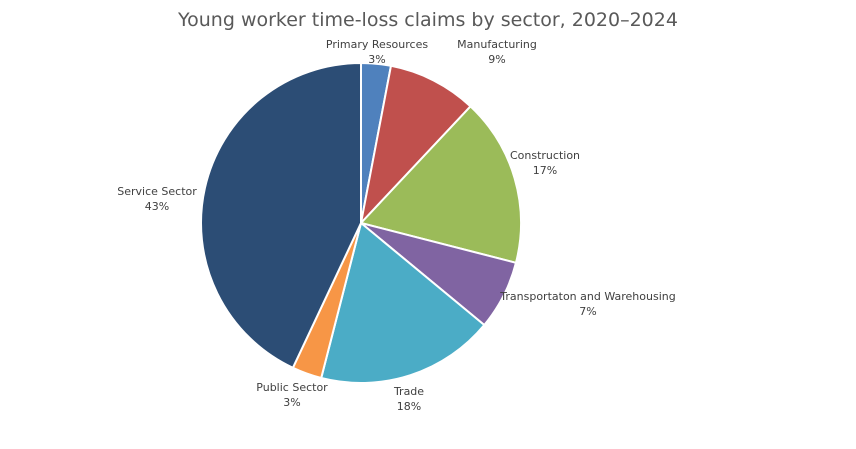 The height and width of the screenshot is (449, 856). I want to click on label-pct: 43%, so click(157, 206).